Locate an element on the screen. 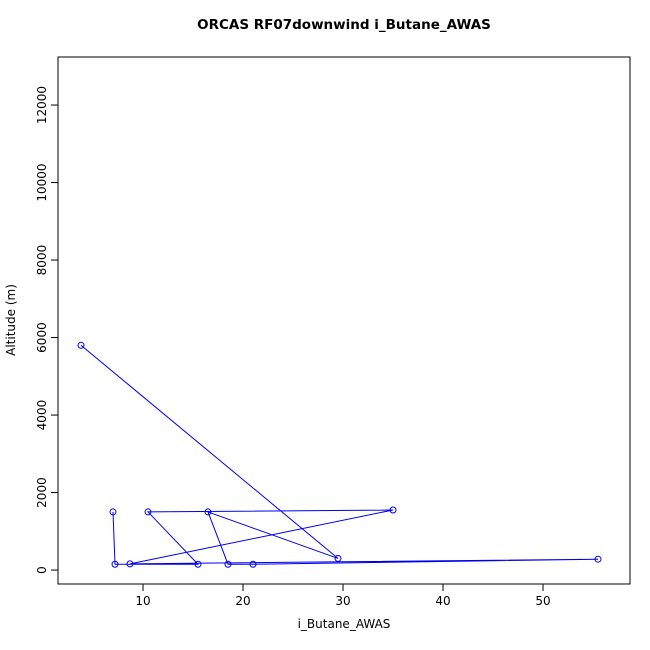  x-tick-label: 20 is located at coordinates (242, 601).